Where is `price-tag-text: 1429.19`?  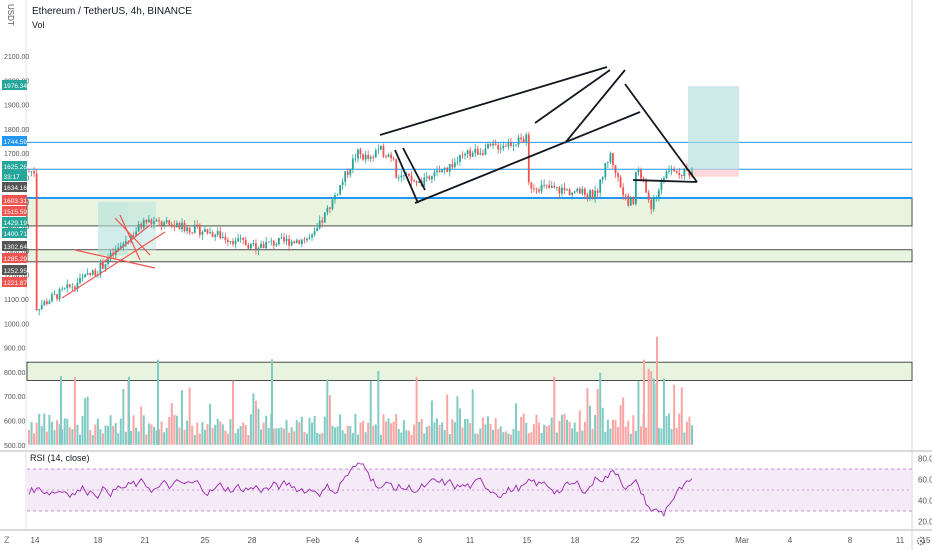
price-tag-text: 1429.19 is located at coordinates (16, 223).